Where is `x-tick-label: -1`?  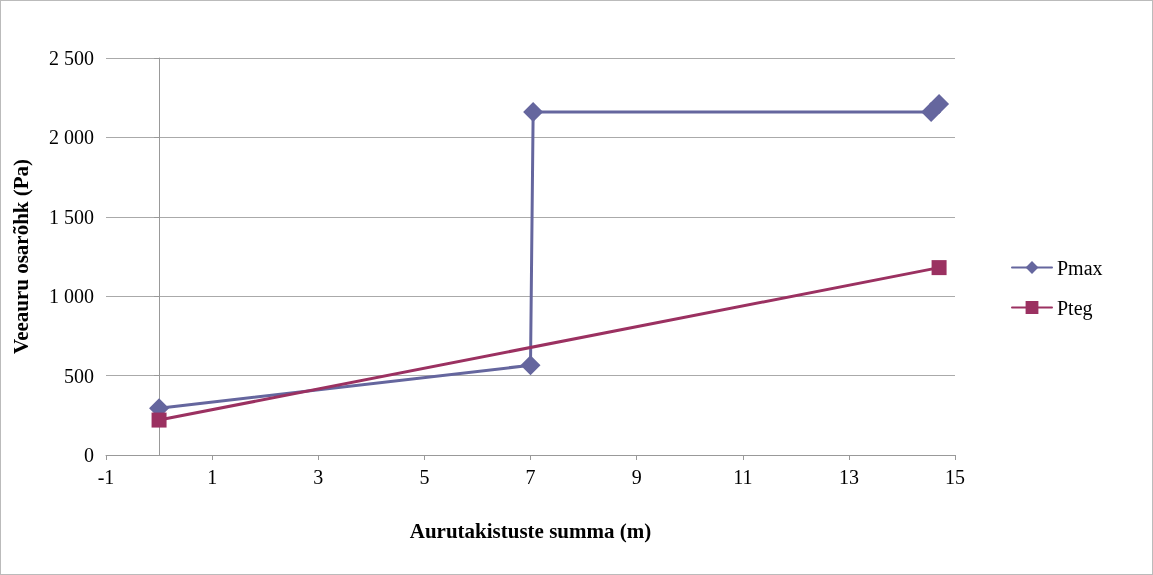 x-tick-label: -1 is located at coordinates (106, 477).